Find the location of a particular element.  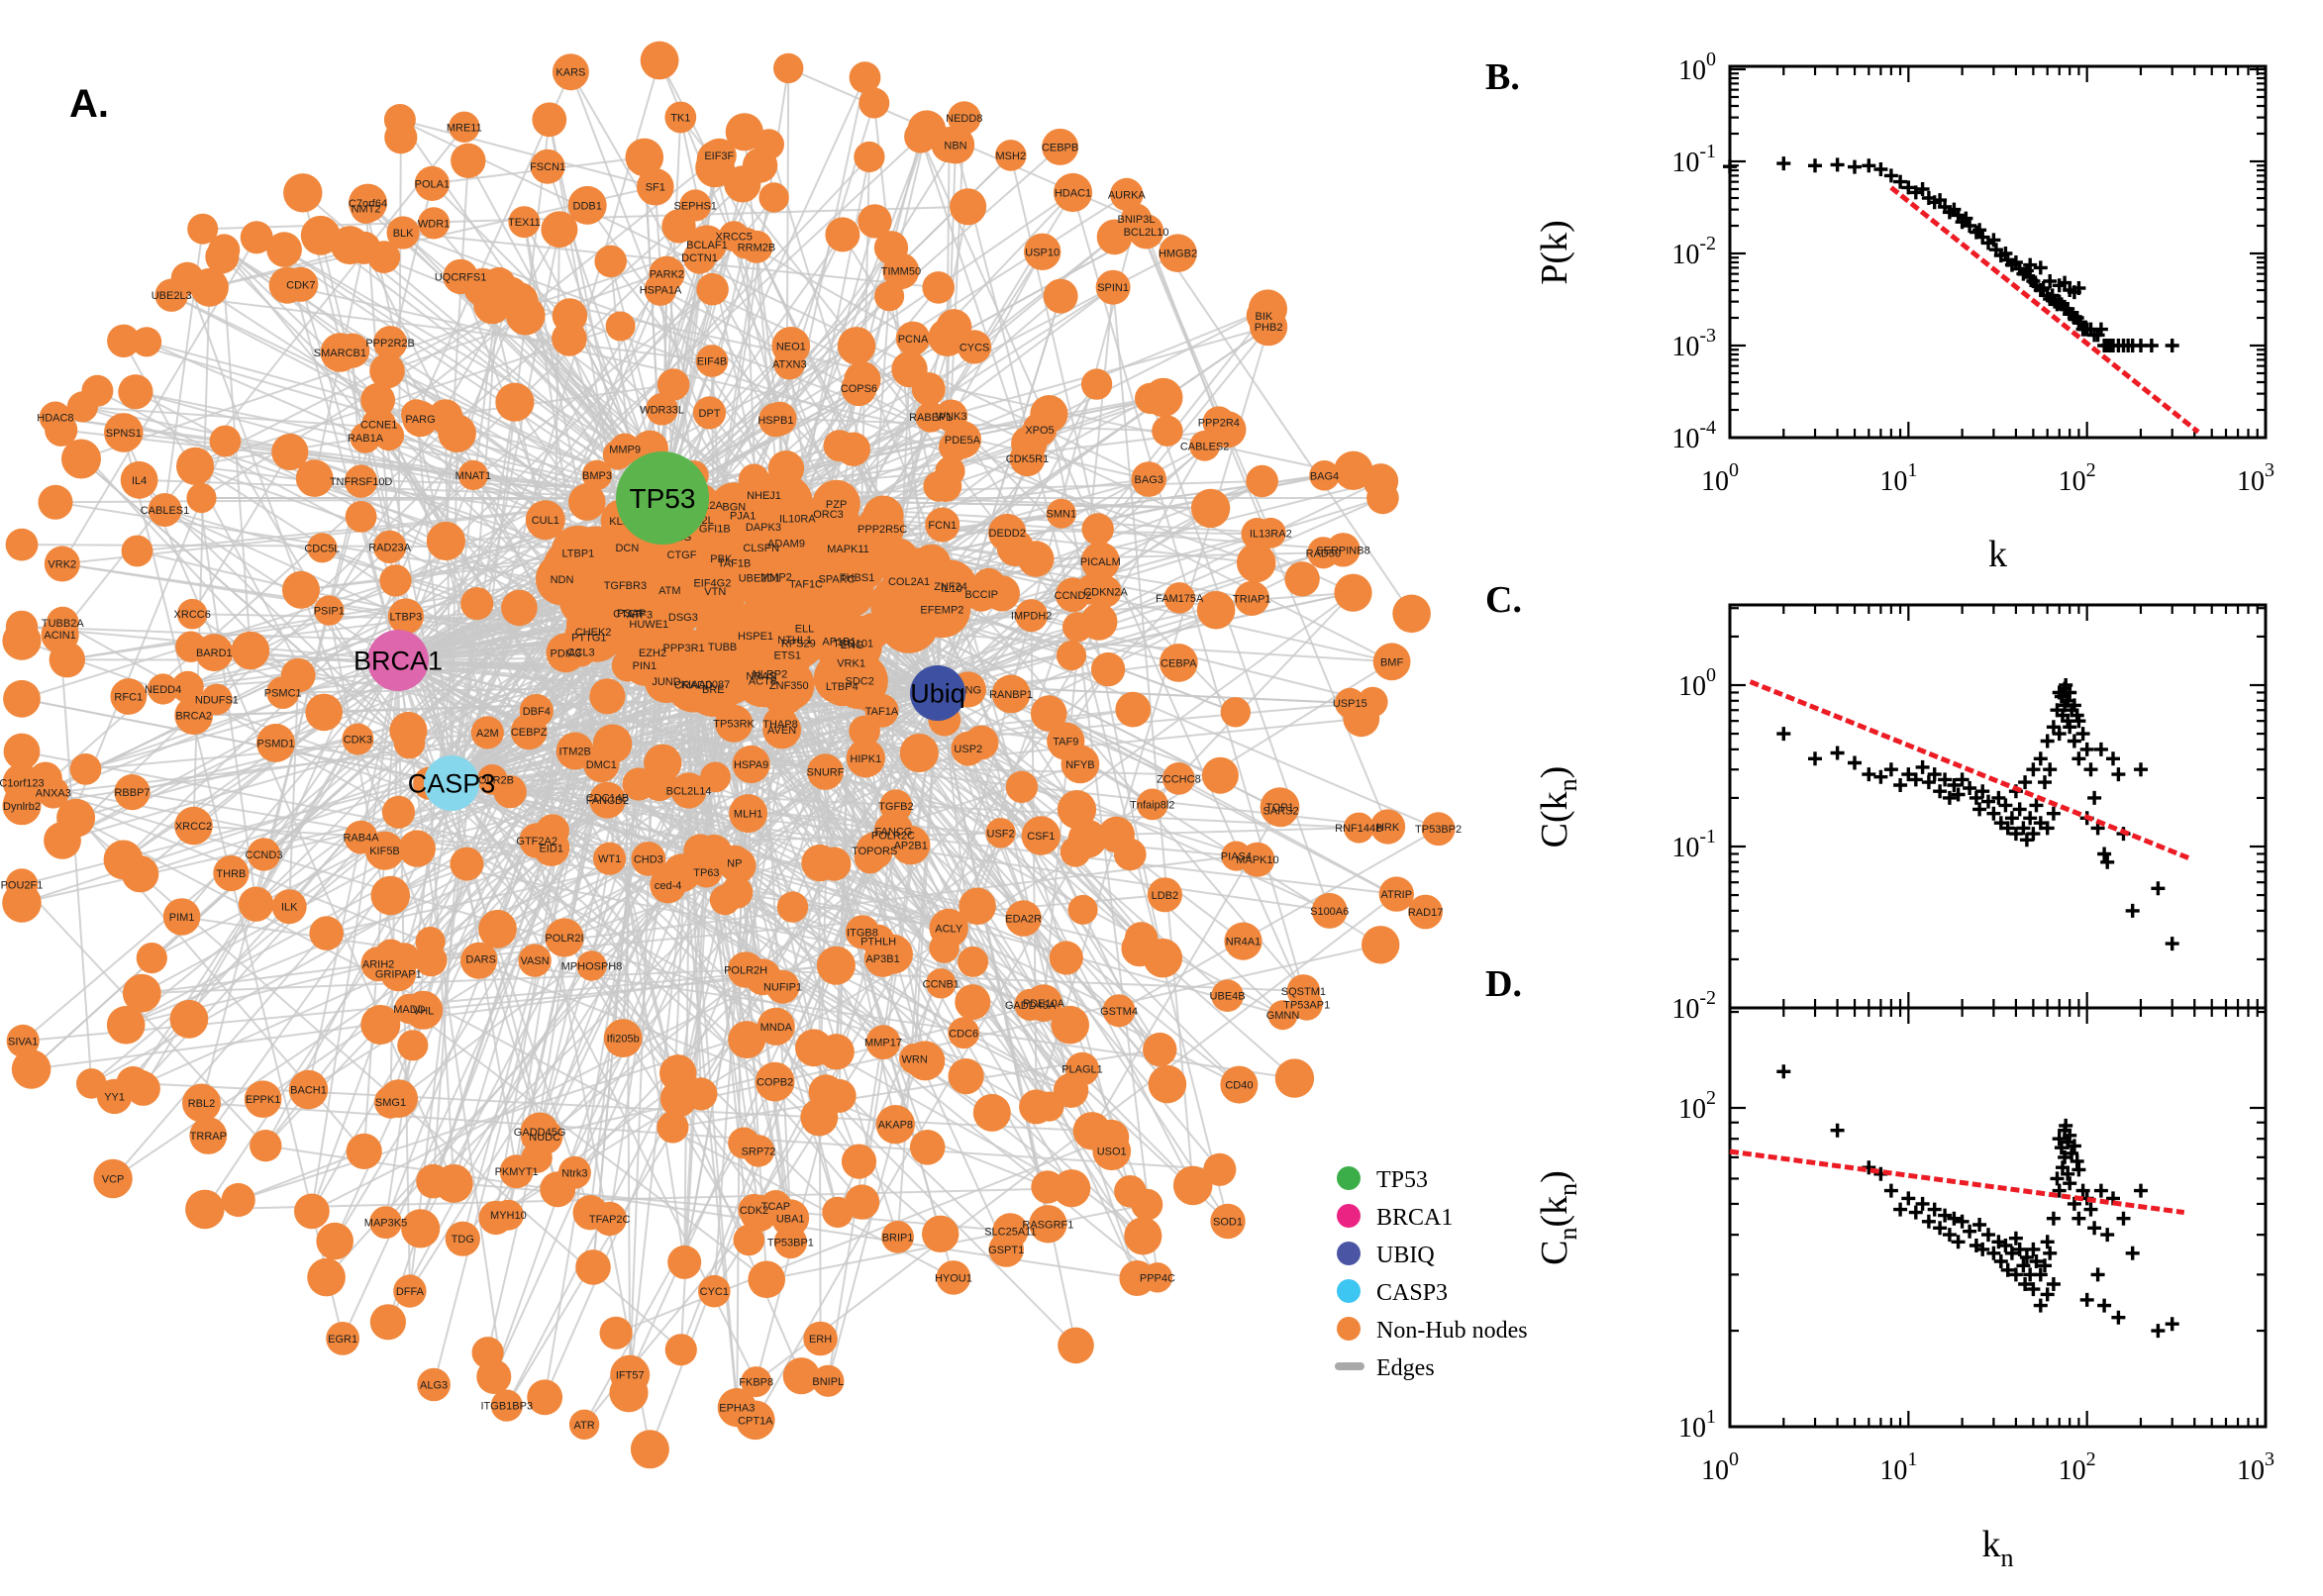

network-node-label: PJA1 is located at coordinates (743, 517).